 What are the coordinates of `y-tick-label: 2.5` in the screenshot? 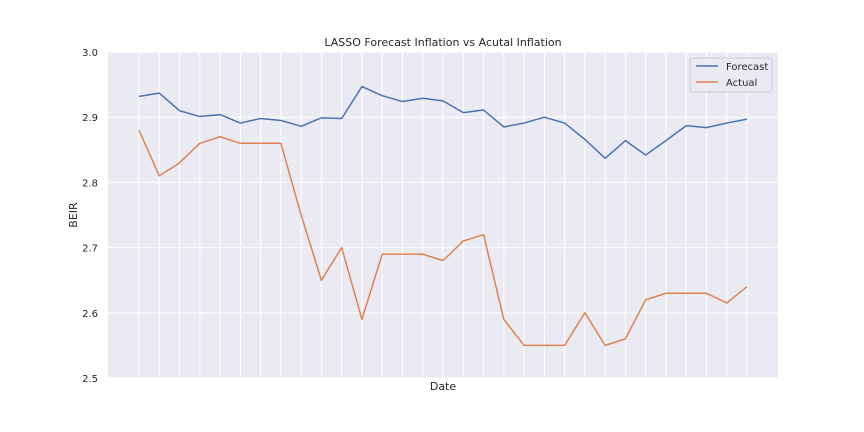 It's located at (90, 379).